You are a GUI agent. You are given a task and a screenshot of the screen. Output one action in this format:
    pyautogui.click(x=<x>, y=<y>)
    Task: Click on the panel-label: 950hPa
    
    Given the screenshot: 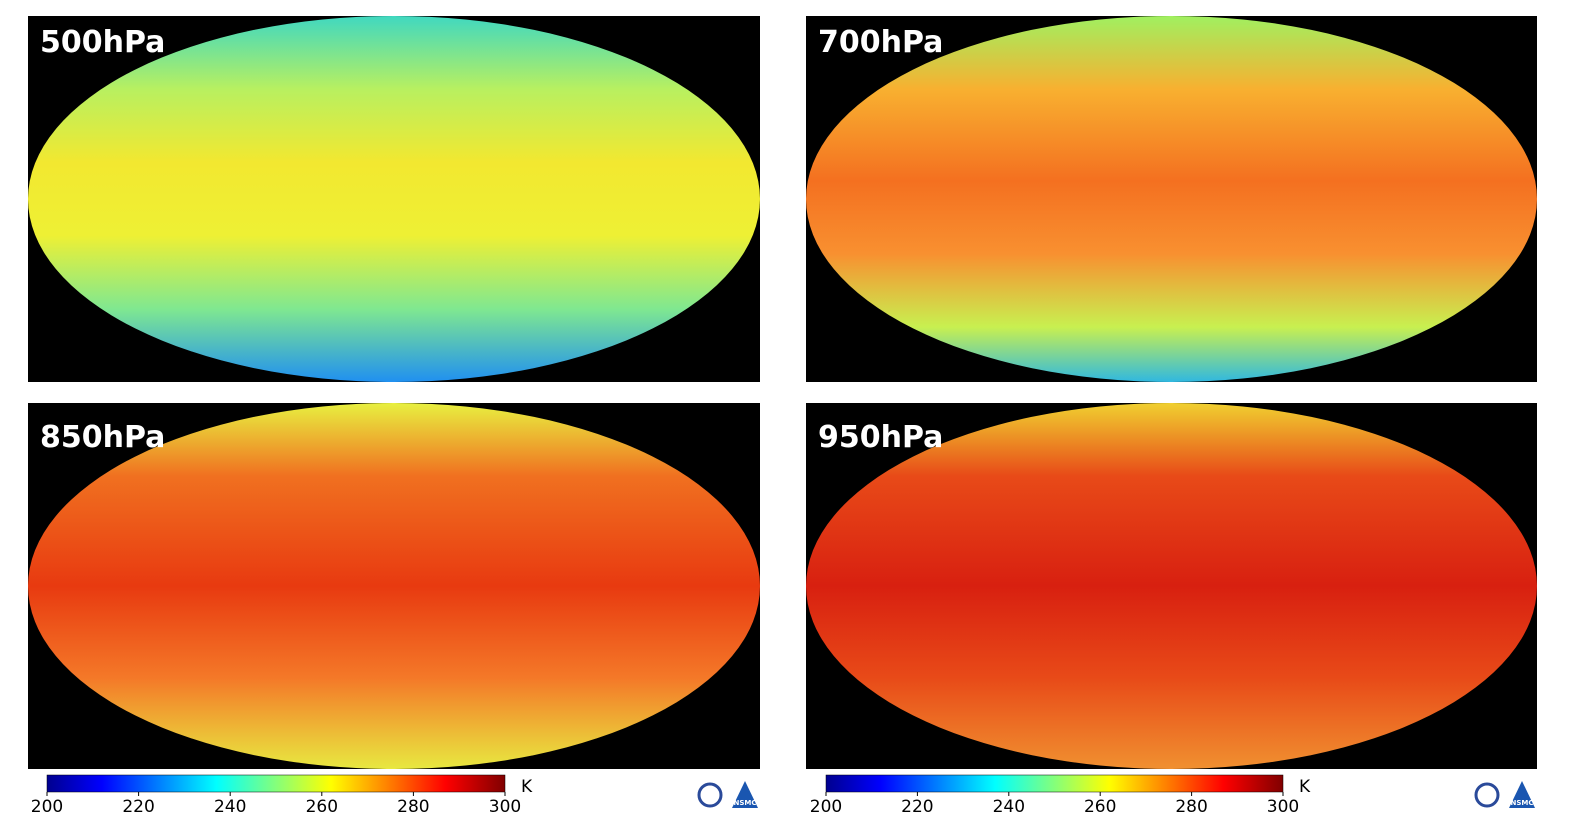 What is the action you would take?
    pyautogui.click(x=880, y=437)
    